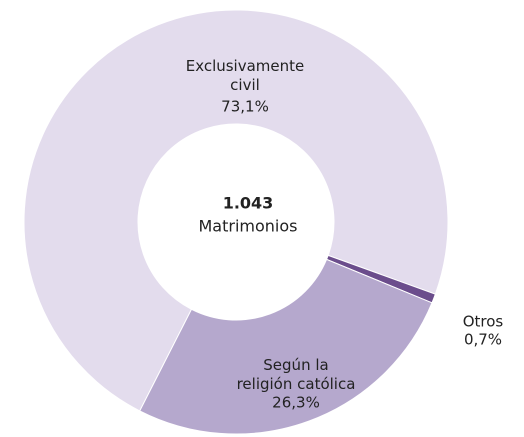 Image resolution: width=524 pixels, height=437 pixels. I want to click on center-value: 1.043, so click(248, 203).